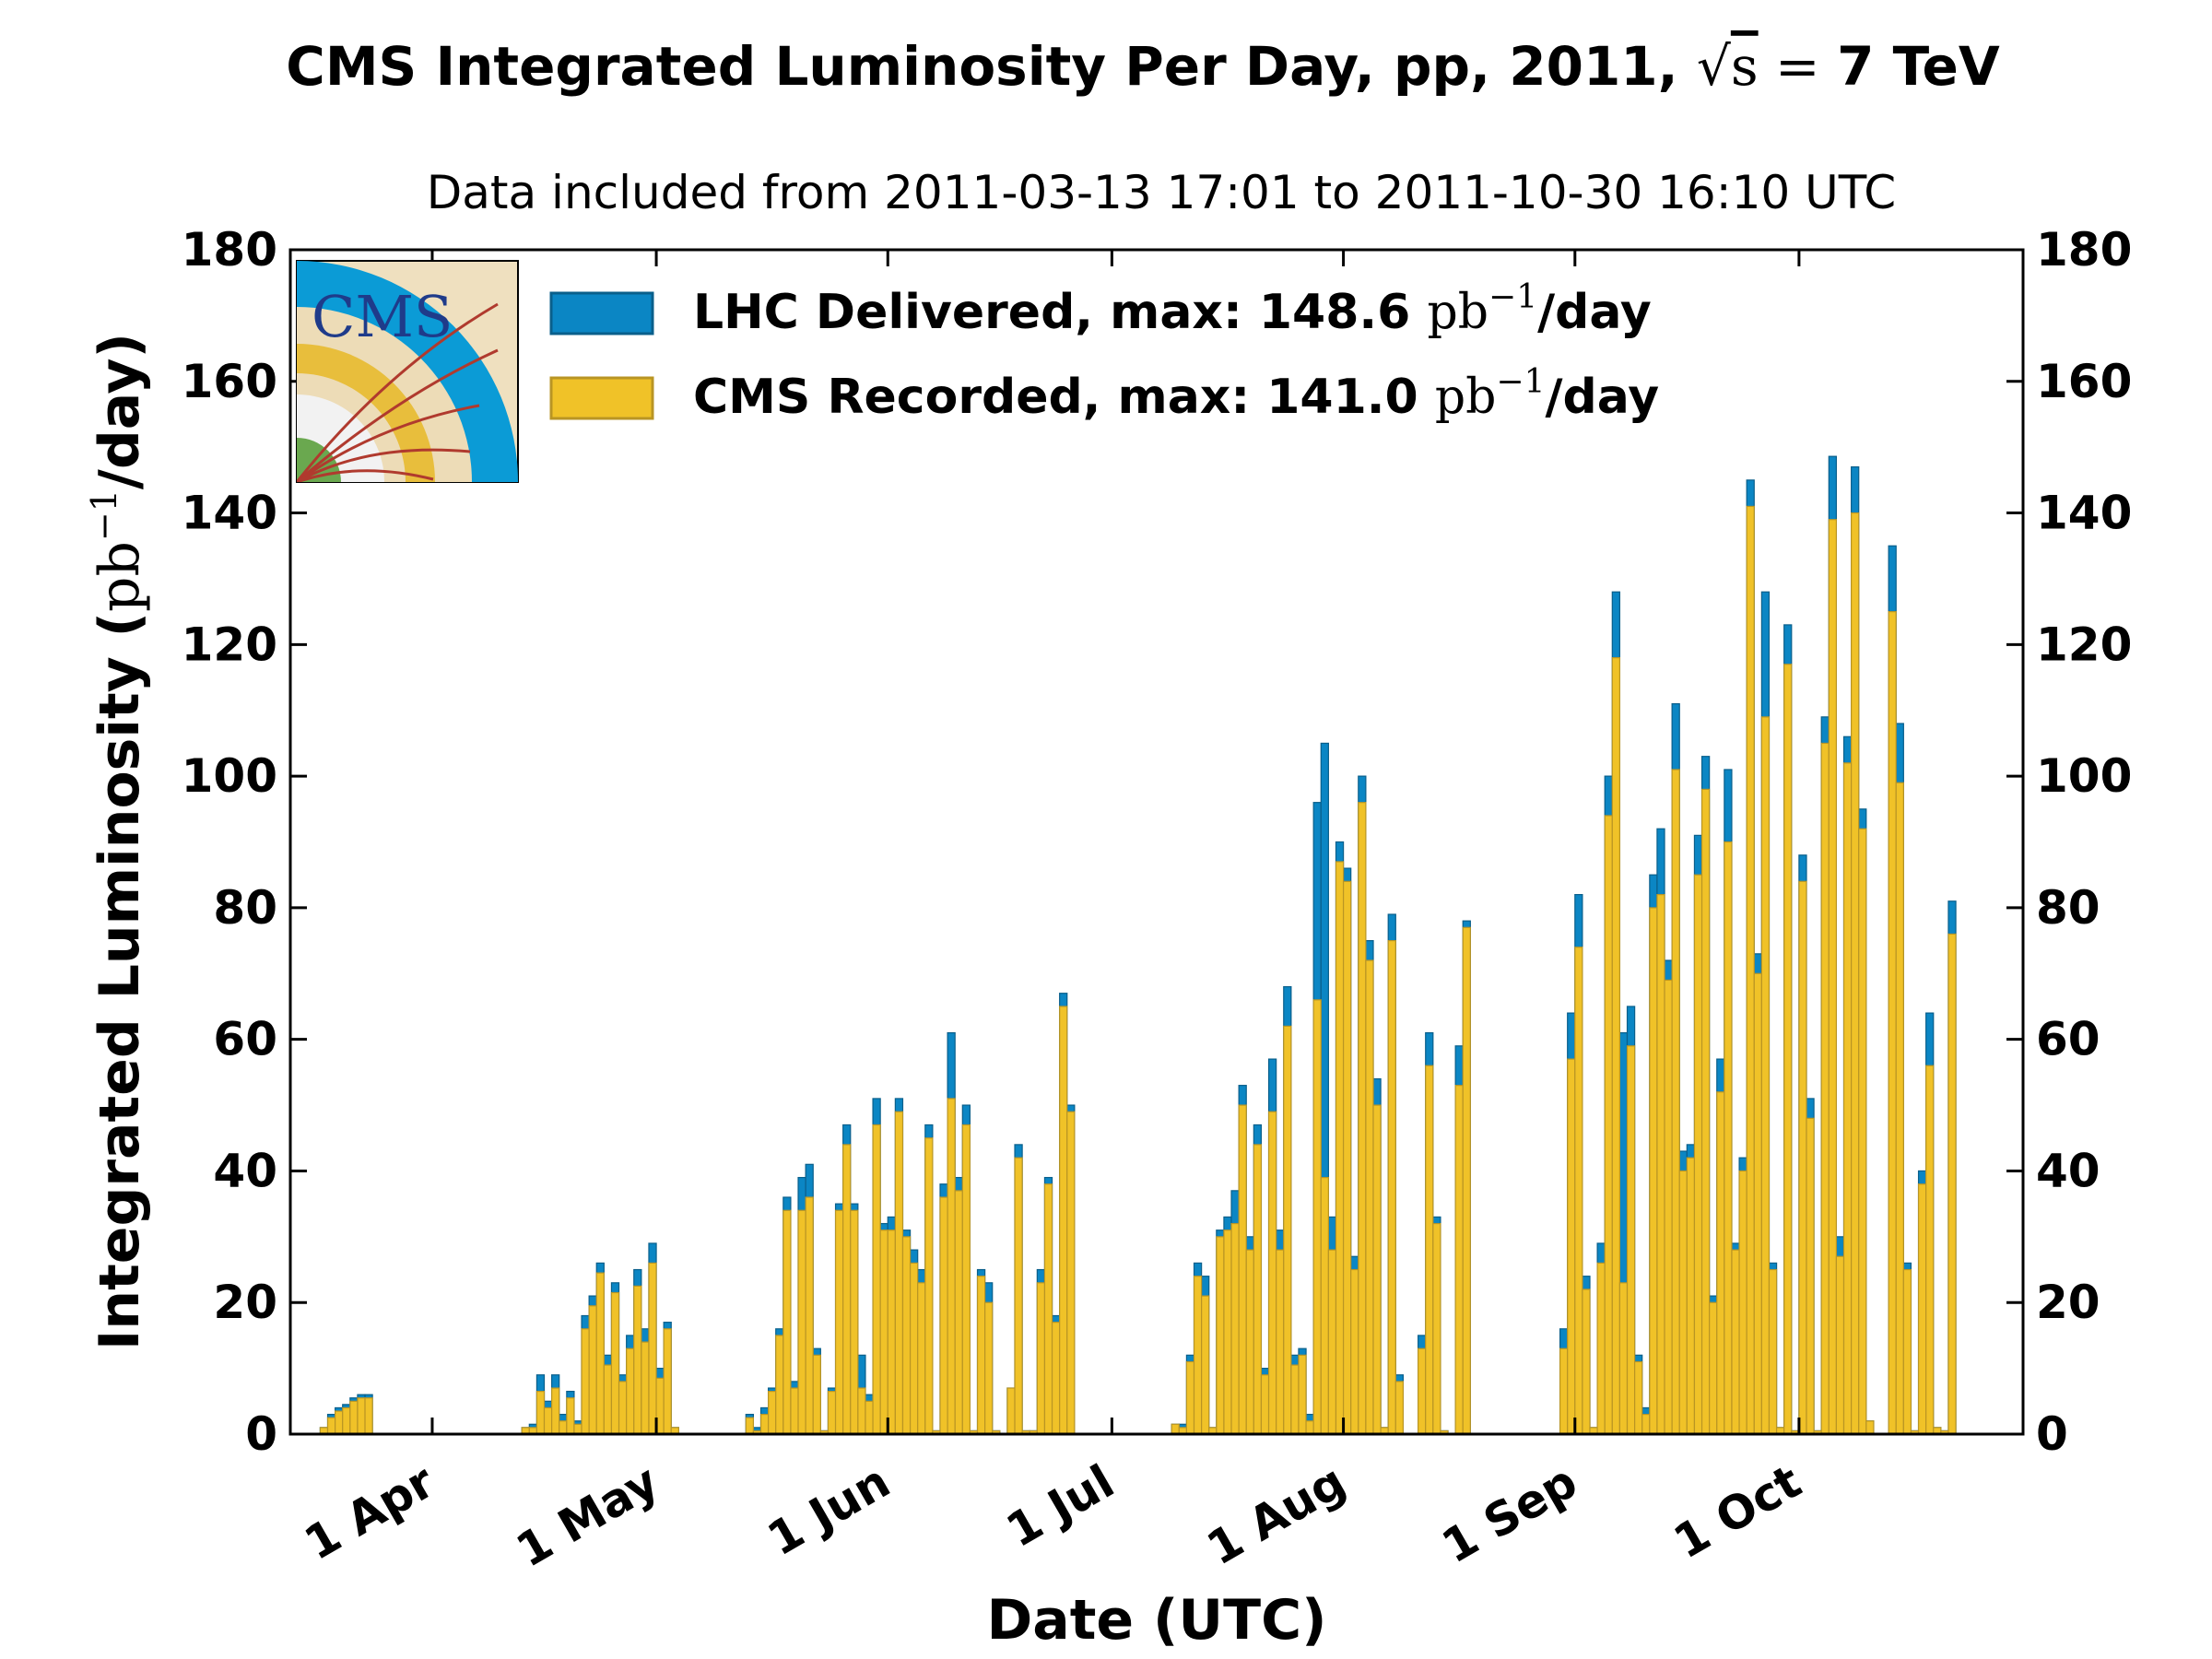  What do you see at coordinates (1172, 309) in the screenshot?
I see `legend-label-delivered: LHC Delivered, max: 148.6 pb−1/day` at bounding box center [1172, 309].